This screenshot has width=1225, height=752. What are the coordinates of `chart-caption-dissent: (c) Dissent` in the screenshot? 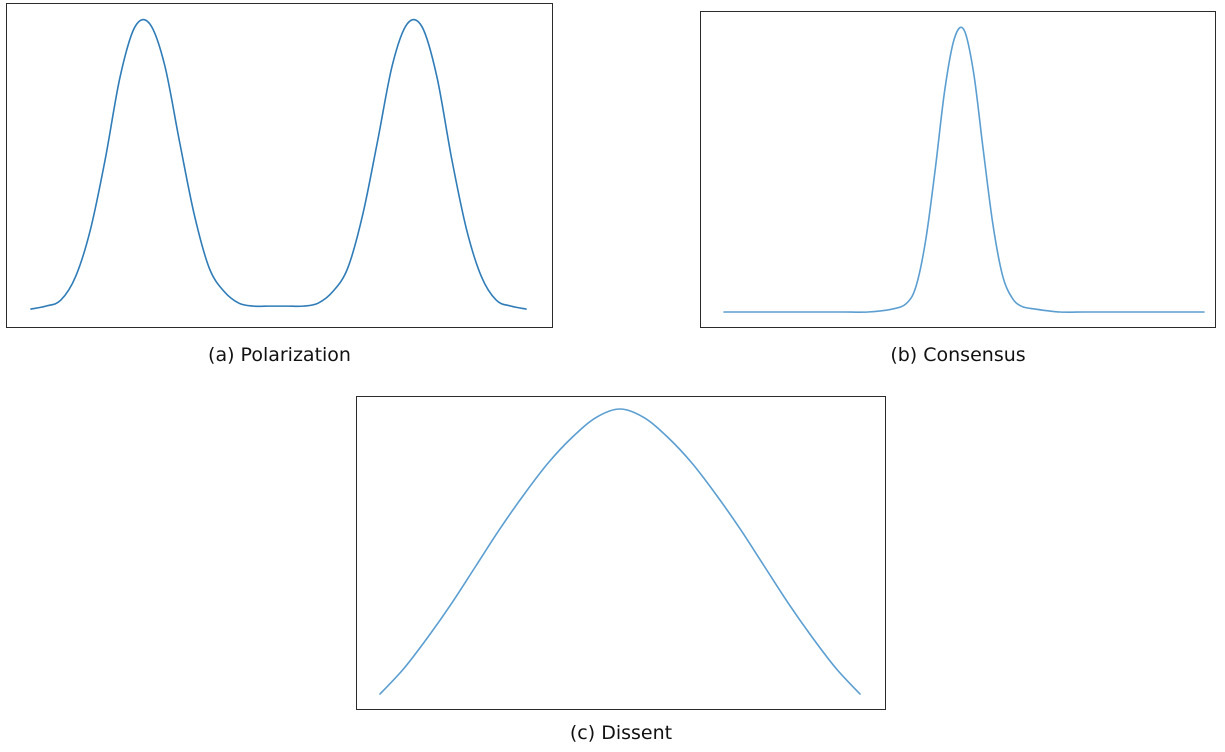 It's located at (621, 733).